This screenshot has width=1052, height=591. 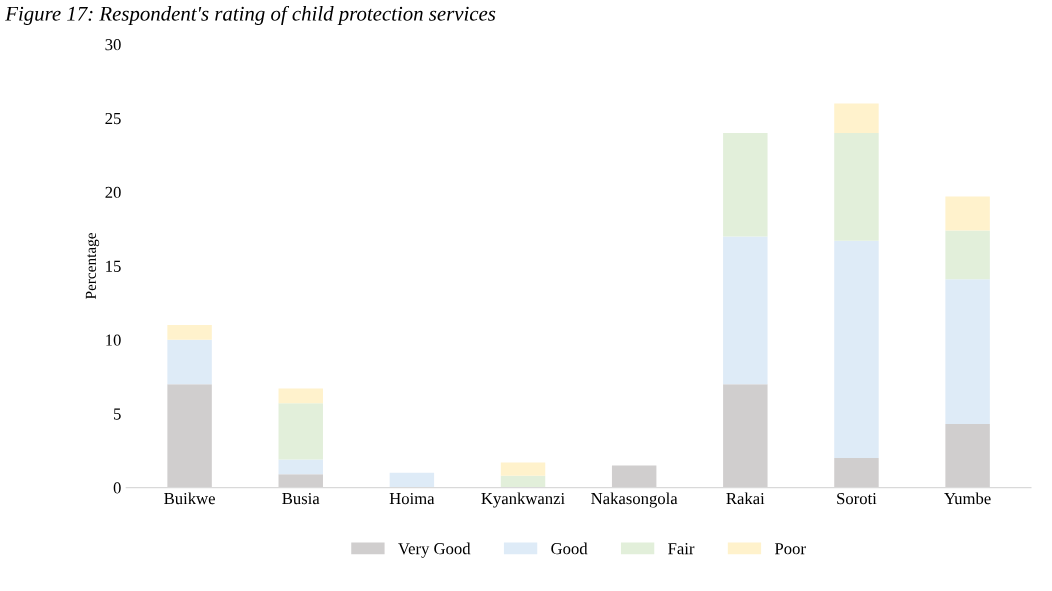 I want to click on legend-label: Poor, so click(x=790, y=549).